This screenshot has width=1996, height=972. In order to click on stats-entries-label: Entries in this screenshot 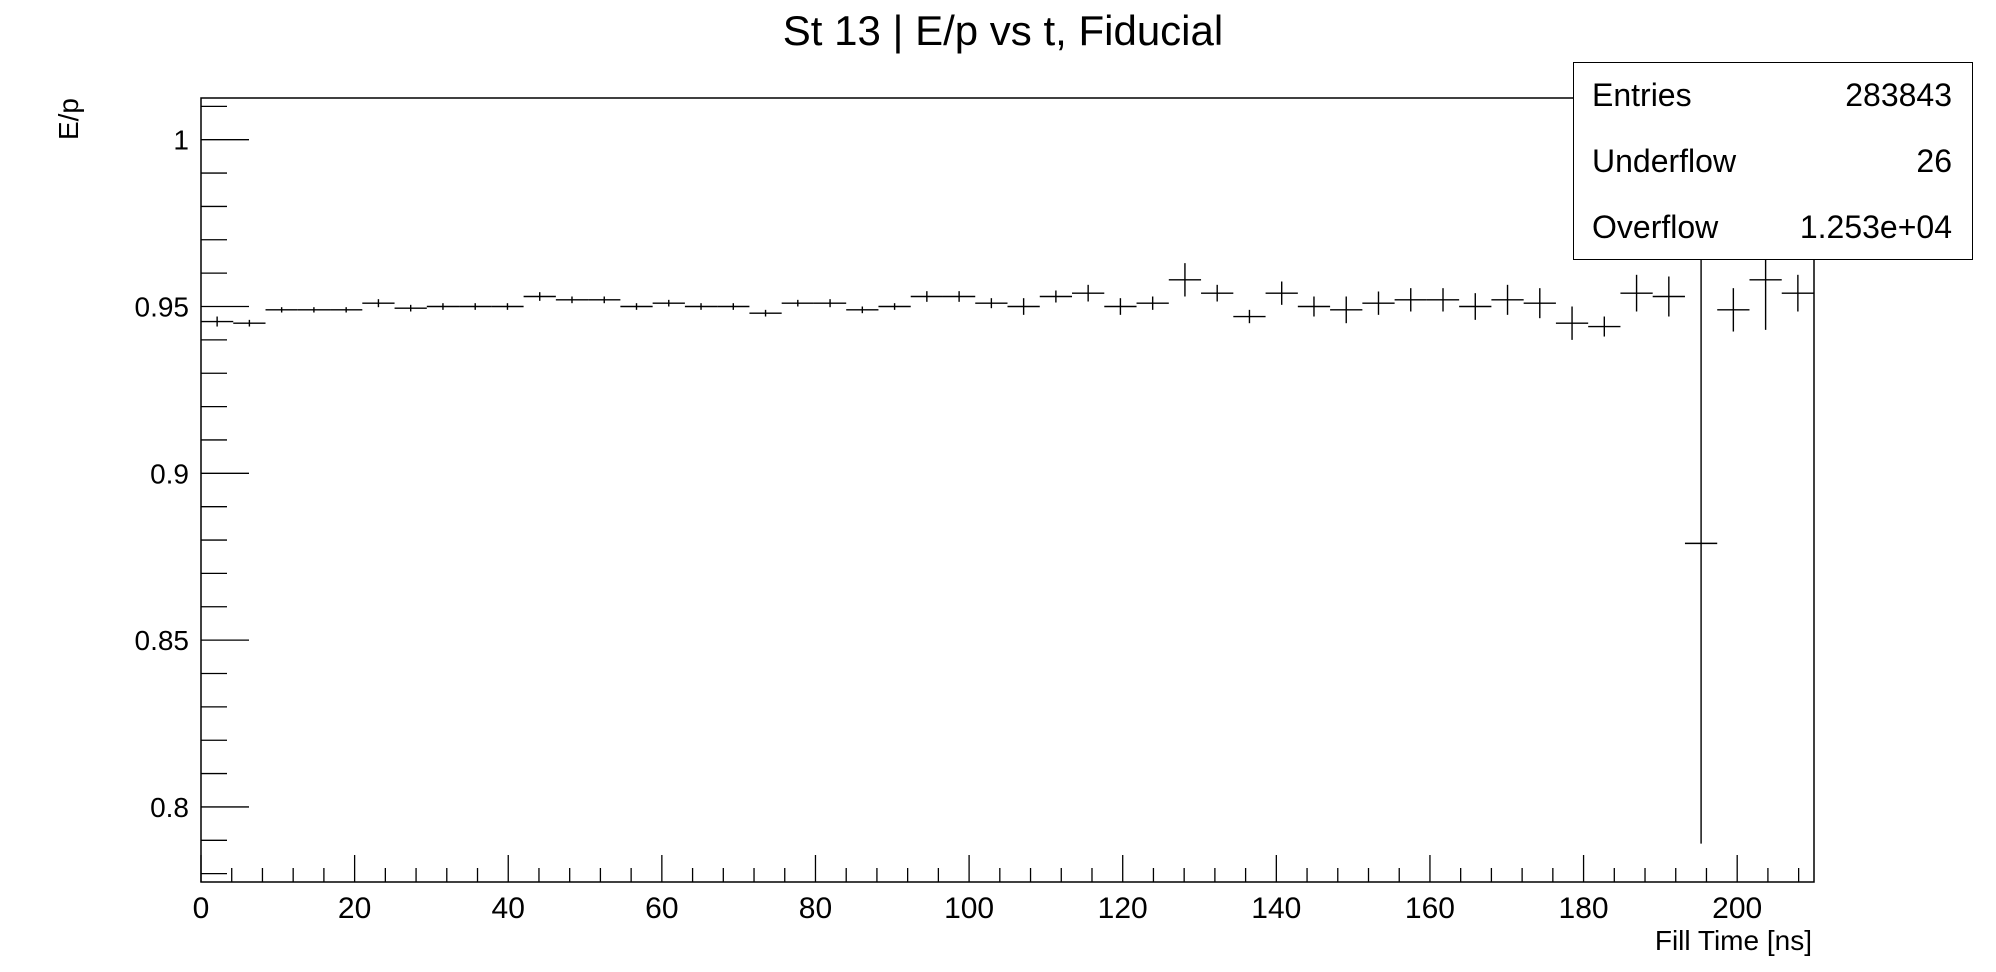, I will do `click(1642, 95)`.